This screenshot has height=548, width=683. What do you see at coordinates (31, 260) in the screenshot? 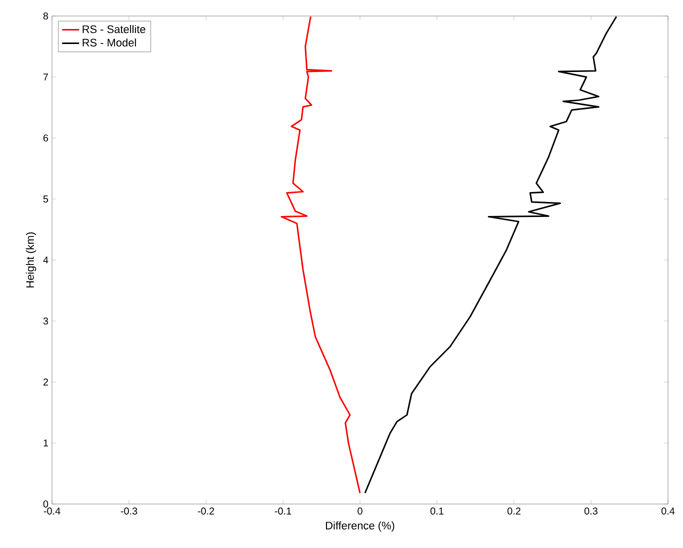
I see `y-axis-title: Height (km)` at bounding box center [31, 260].